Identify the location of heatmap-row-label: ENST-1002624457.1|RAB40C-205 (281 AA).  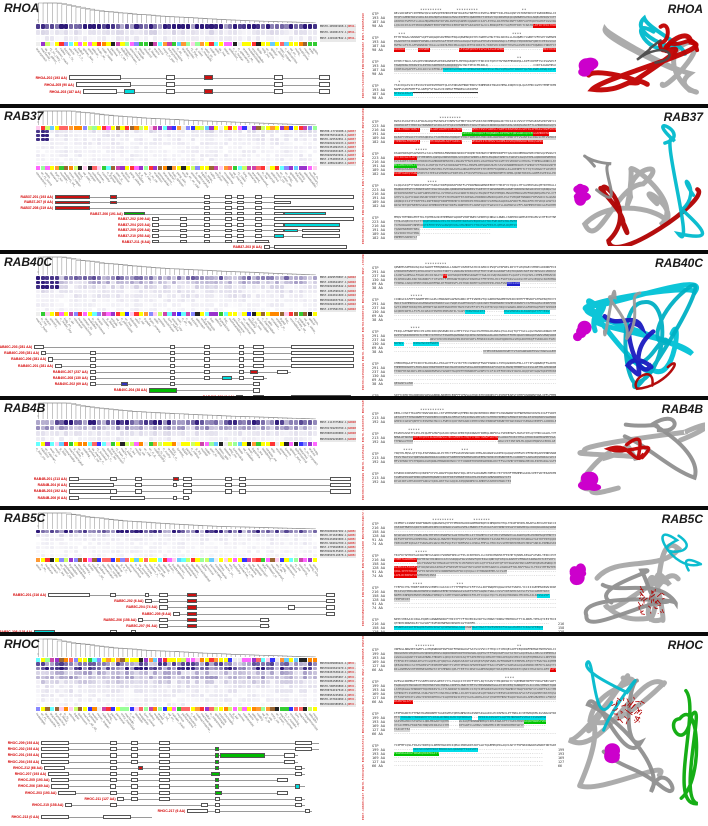
(338, 283).